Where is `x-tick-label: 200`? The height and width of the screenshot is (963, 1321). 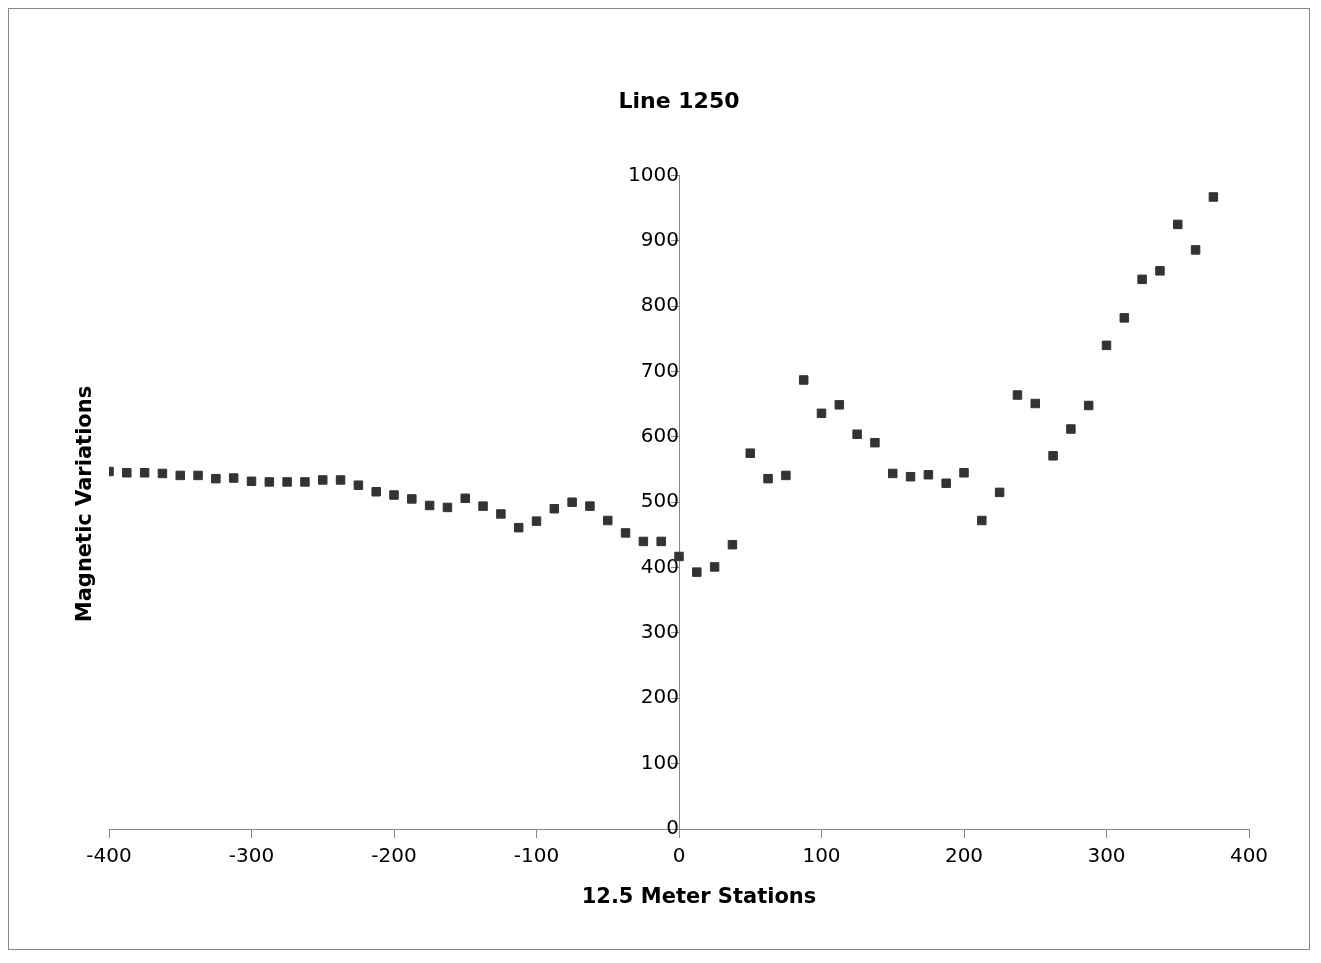
x-tick-label: 200 is located at coordinates (964, 855).